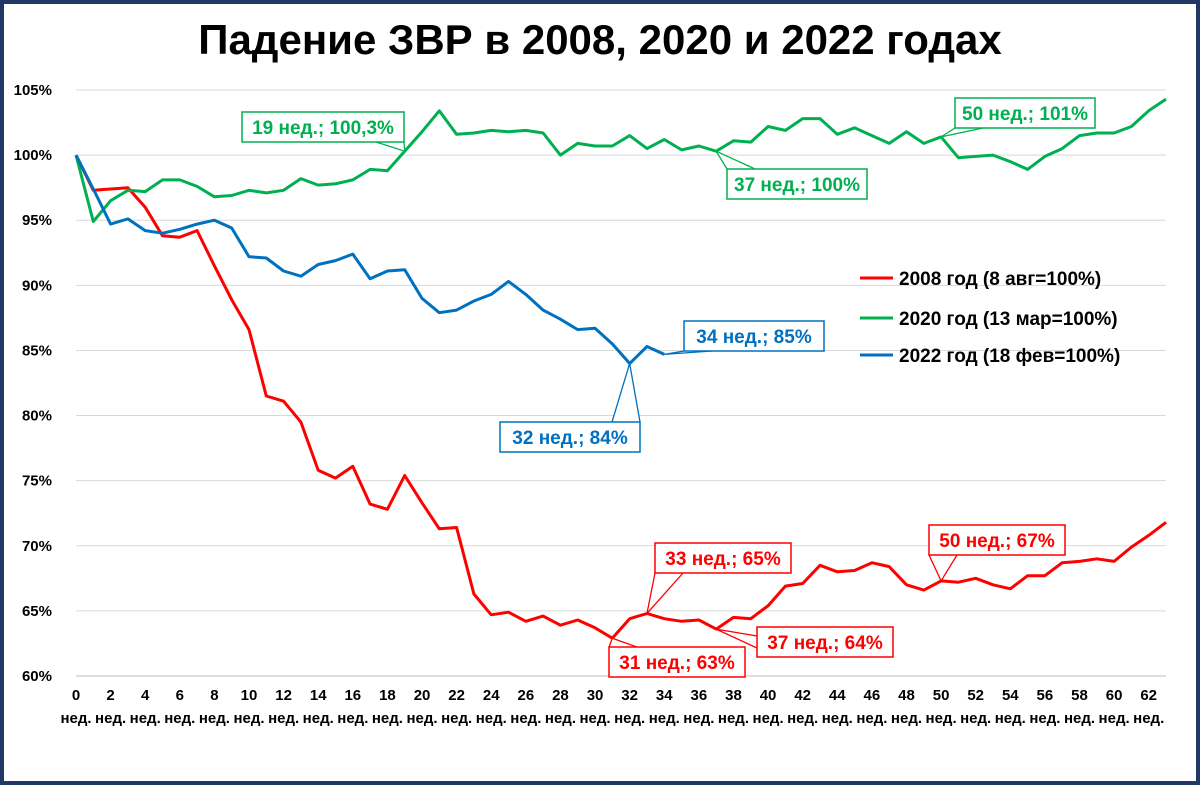  I want to click on chart-title: Падение ЗВР в 2008, 2020 и 2022 годах, so click(600, 39).